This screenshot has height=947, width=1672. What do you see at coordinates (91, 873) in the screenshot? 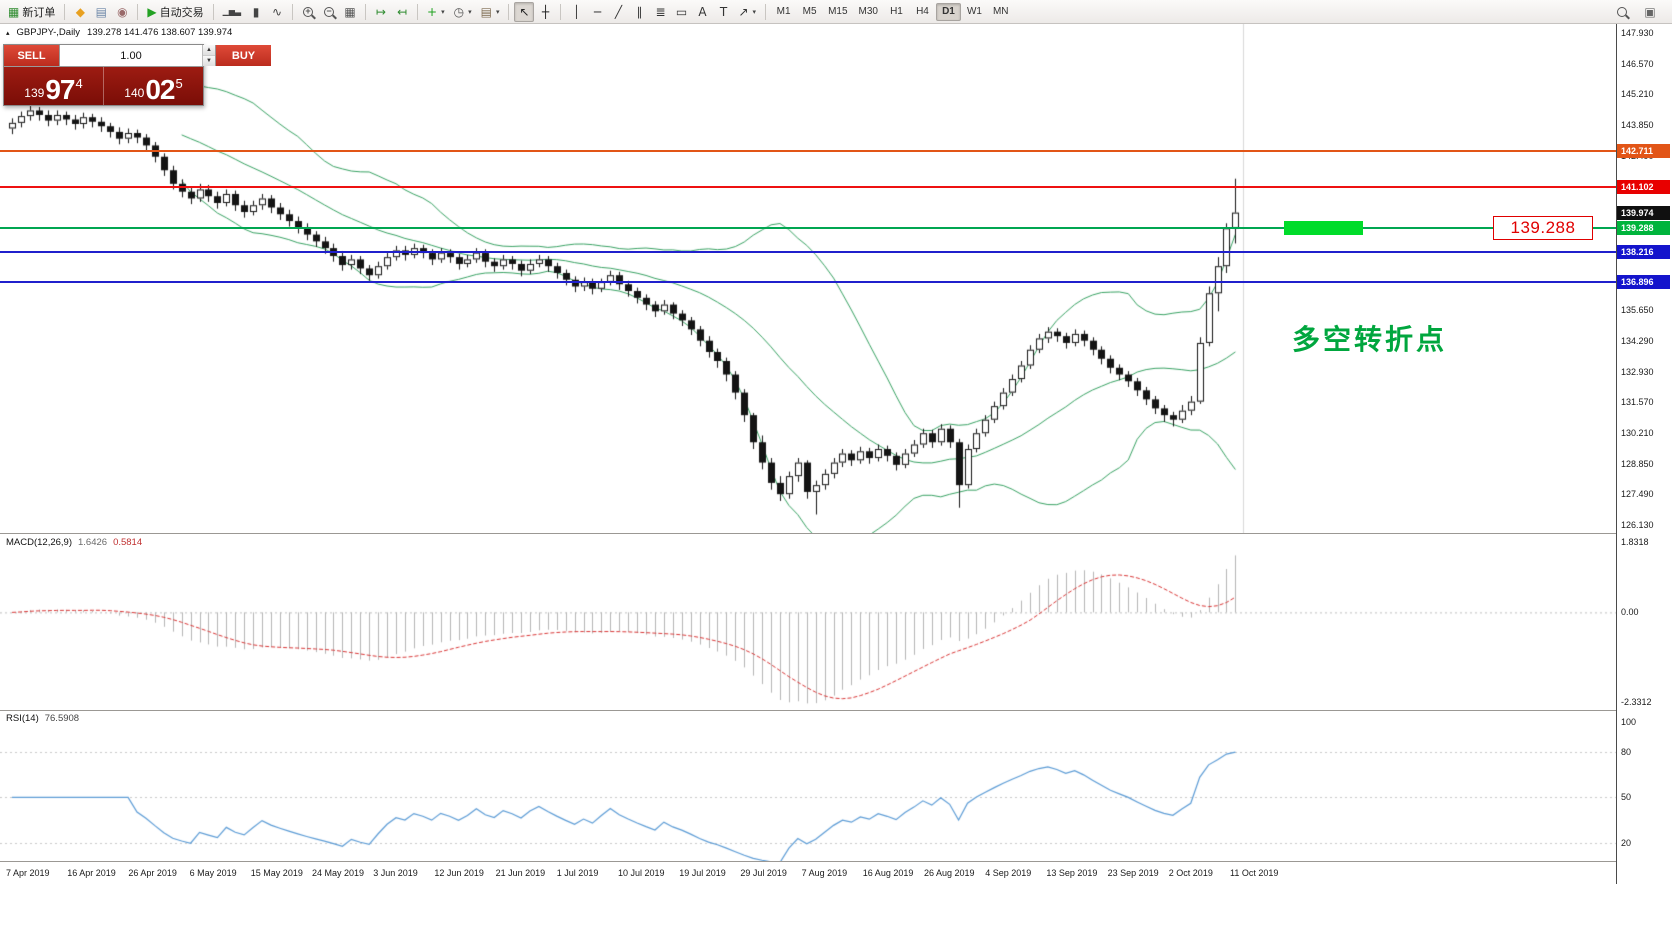
I see `date-label: 16 Apr 2019` at bounding box center [91, 873].